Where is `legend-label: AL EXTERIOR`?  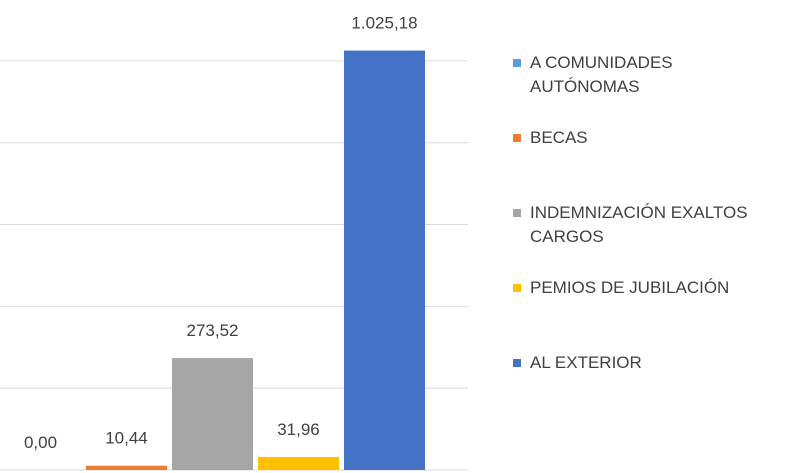
legend-label: AL EXTERIOR is located at coordinates (586, 362).